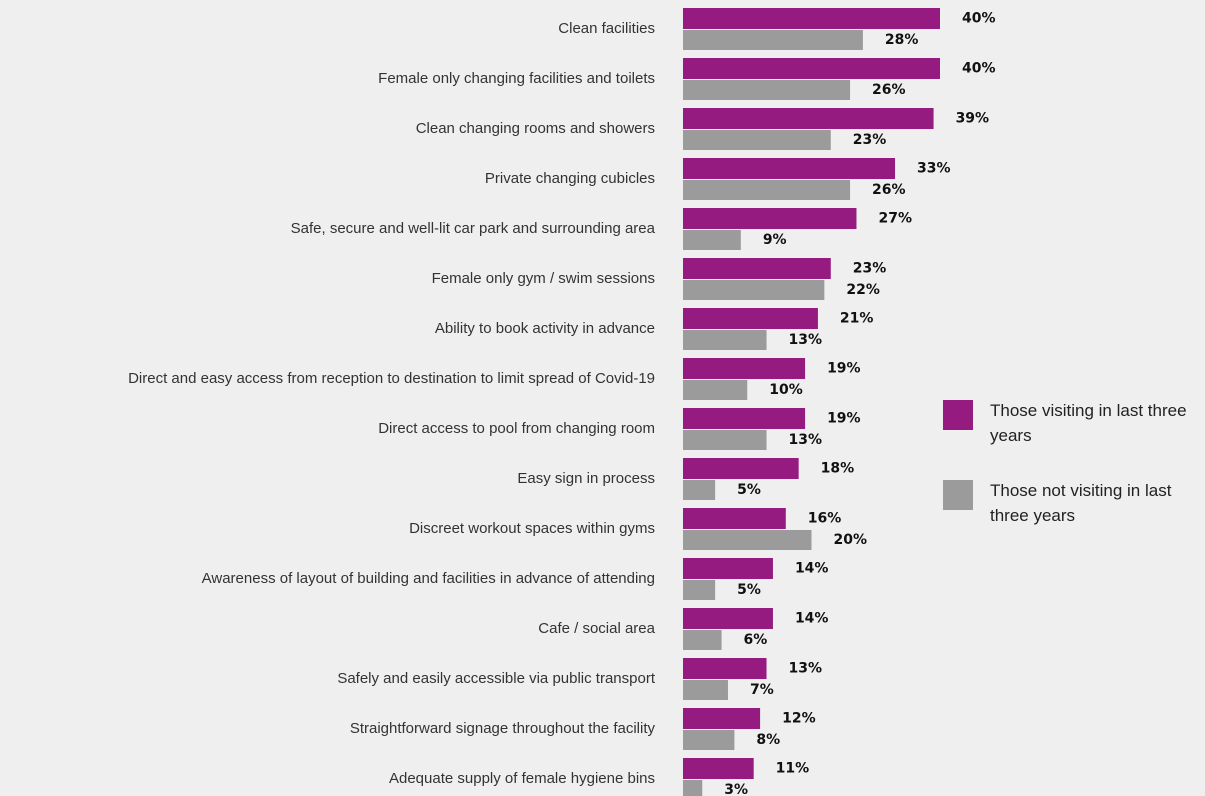 The height and width of the screenshot is (796, 1205). Describe the element at coordinates (799, 719) in the screenshot. I see `value-label: 12%` at that location.